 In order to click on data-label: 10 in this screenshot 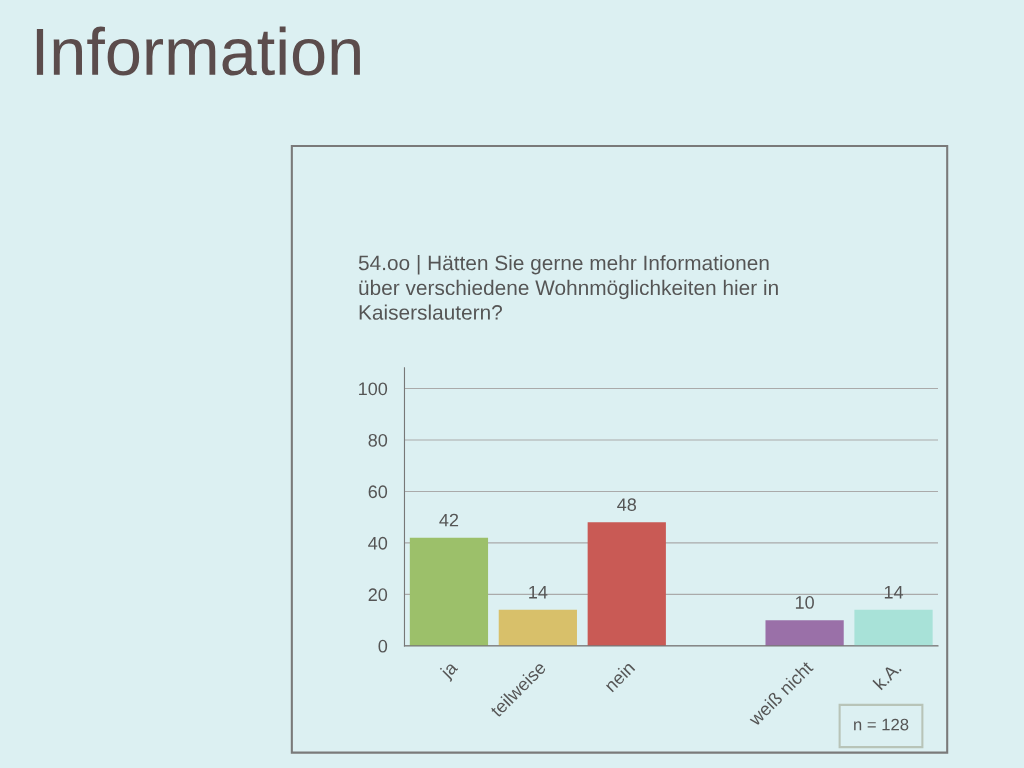, I will do `click(804, 602)`.